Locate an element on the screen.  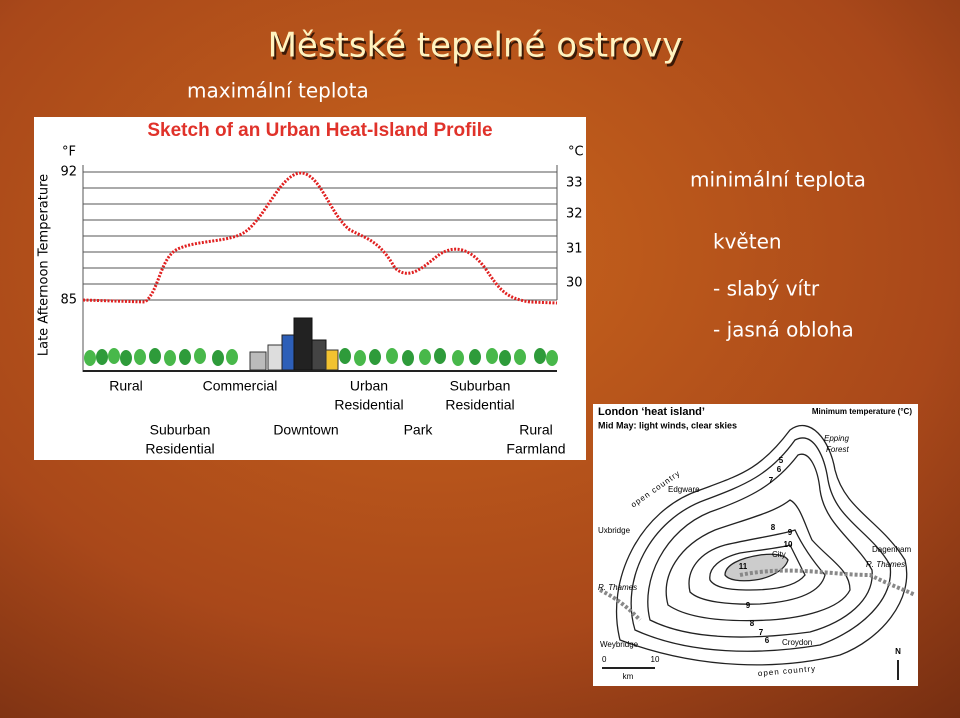
c-tick: 31 is located at coordinates (574, 249).